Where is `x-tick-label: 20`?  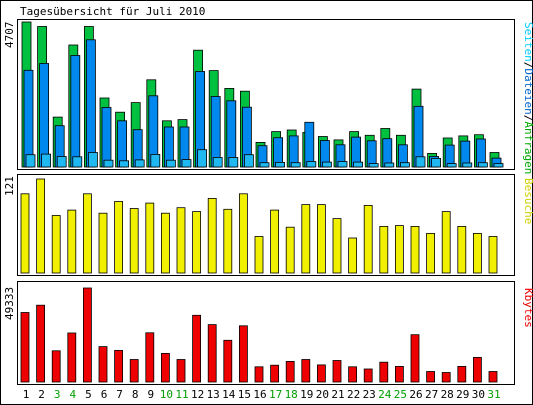
x-tick-label: 20 is located at coordinates (322, 394).